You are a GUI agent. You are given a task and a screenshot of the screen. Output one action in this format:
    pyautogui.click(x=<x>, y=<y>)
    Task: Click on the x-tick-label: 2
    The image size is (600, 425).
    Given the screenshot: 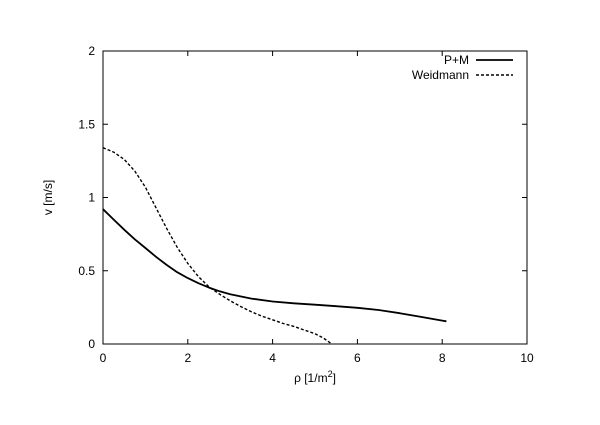 What is the action you would take?
    pyautogui.click(x=187, y=358)
    